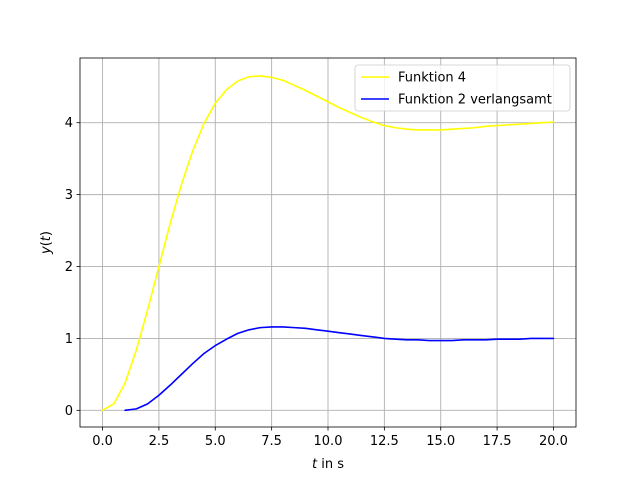  Describe the element at coordinates (215, 441) in the screenshot. I see `x-tick-label: 5.0` at that location.